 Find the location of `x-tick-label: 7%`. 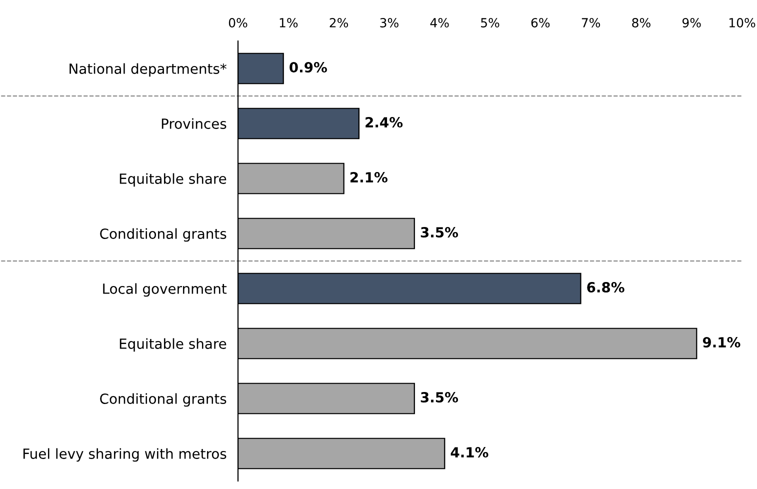

x-tick-label: 7% is located at coordinates (591, 23).